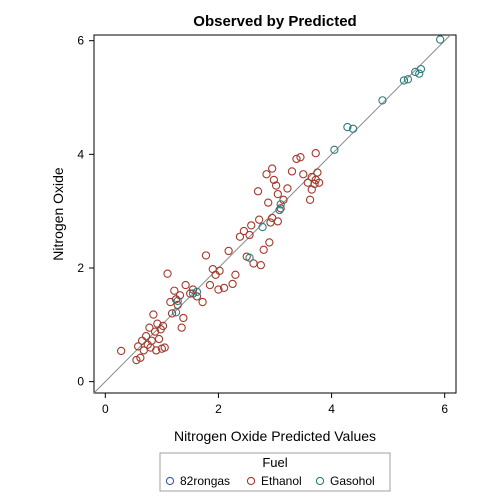 This screenshot has height=500, width=500. What do you see at coordinates (105, 409) in the screenshot?
I see `x-tick-label: 0` at bounding box center [105, 409].